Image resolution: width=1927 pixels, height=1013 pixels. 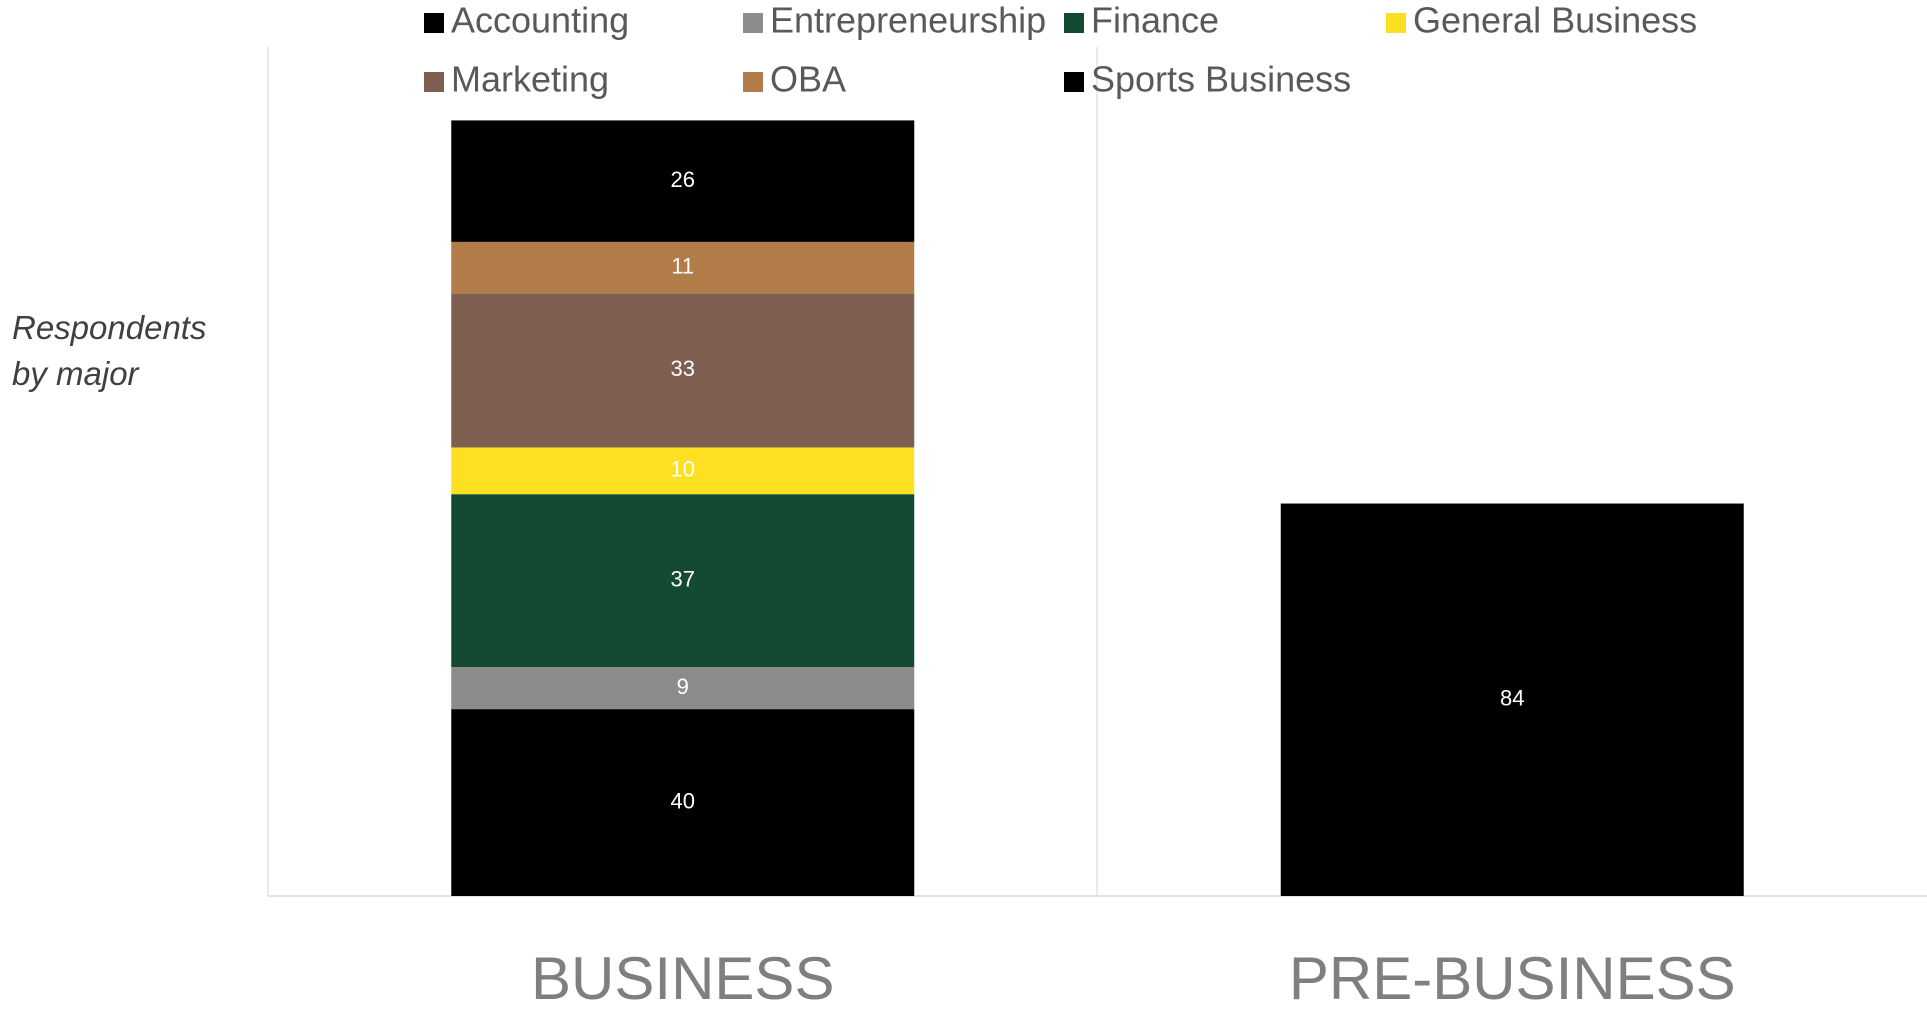 I want to click on legend-label: Sports Business, so click(x=1221, y=79).